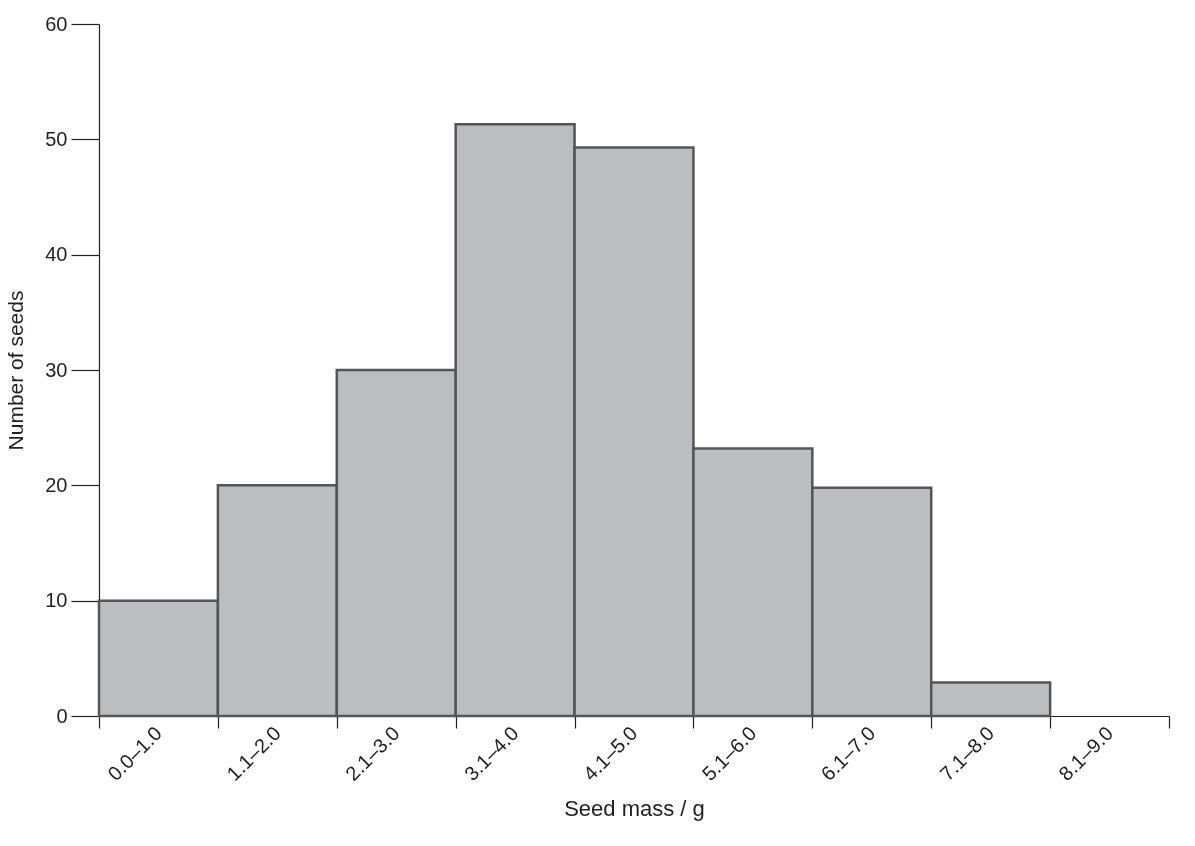 The height and width of the screenshot is (846, 1195). I want to click on y-tick-label: 40, so click(56, 254).